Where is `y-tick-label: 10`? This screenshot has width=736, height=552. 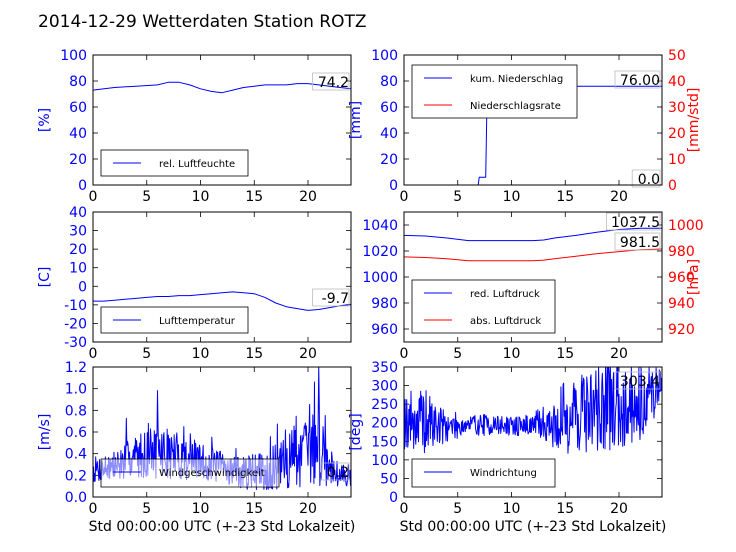
y-tick-label: 10 is located at coordinates (78, 269).